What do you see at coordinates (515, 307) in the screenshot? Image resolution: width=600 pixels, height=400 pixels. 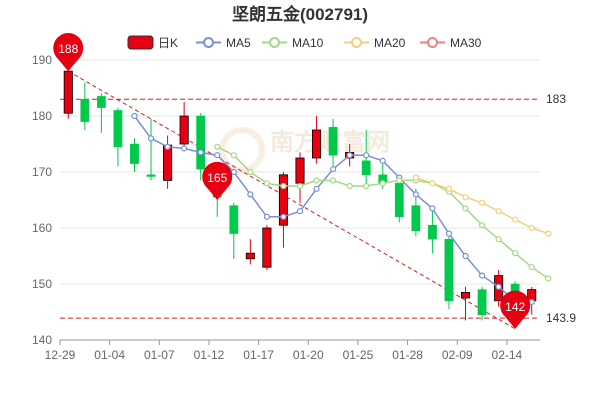 I see `marker-label: 142` at bounding box center [515, 307].